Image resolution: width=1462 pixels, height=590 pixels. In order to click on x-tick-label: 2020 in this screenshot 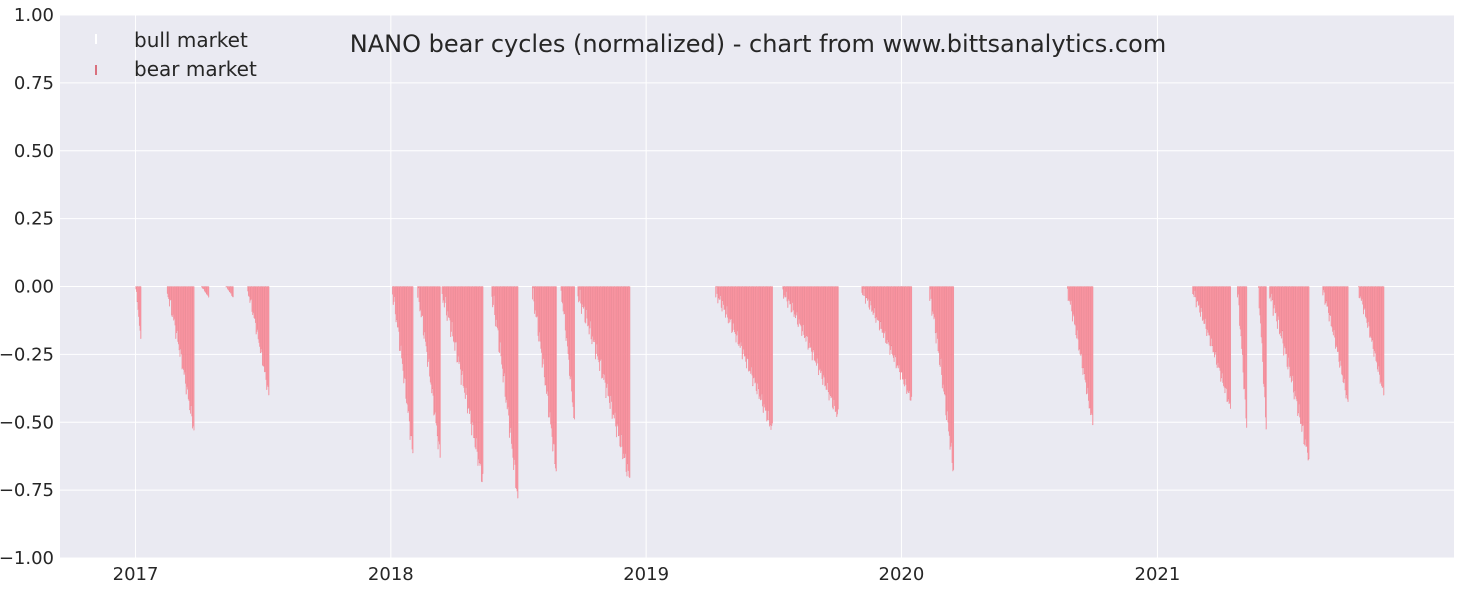, I will do `click(902, 574)`.